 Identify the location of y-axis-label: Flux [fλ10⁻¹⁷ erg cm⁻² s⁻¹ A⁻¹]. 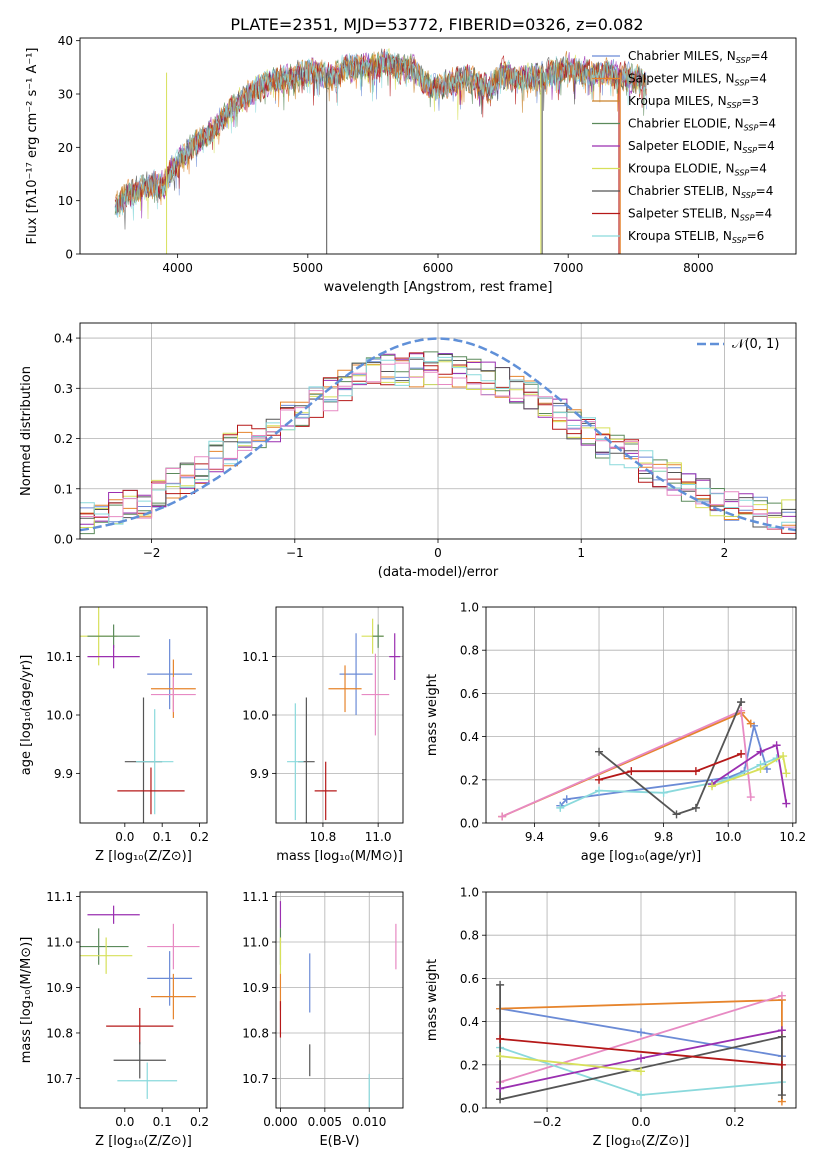
(32, 146).